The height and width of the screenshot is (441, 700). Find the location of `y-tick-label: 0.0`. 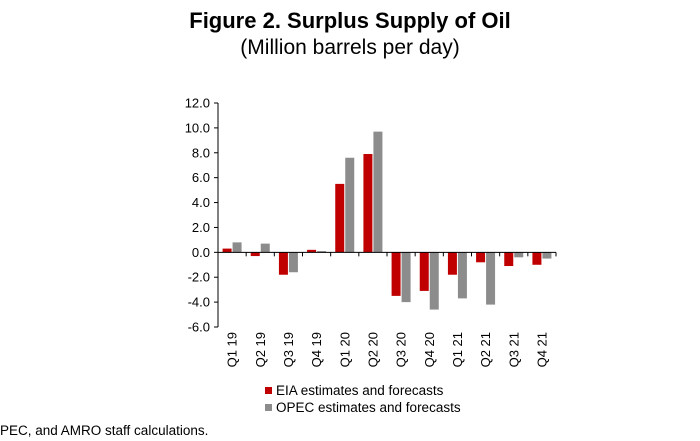

y-tick-label: 0.0 is located at coordinates (201, 252).